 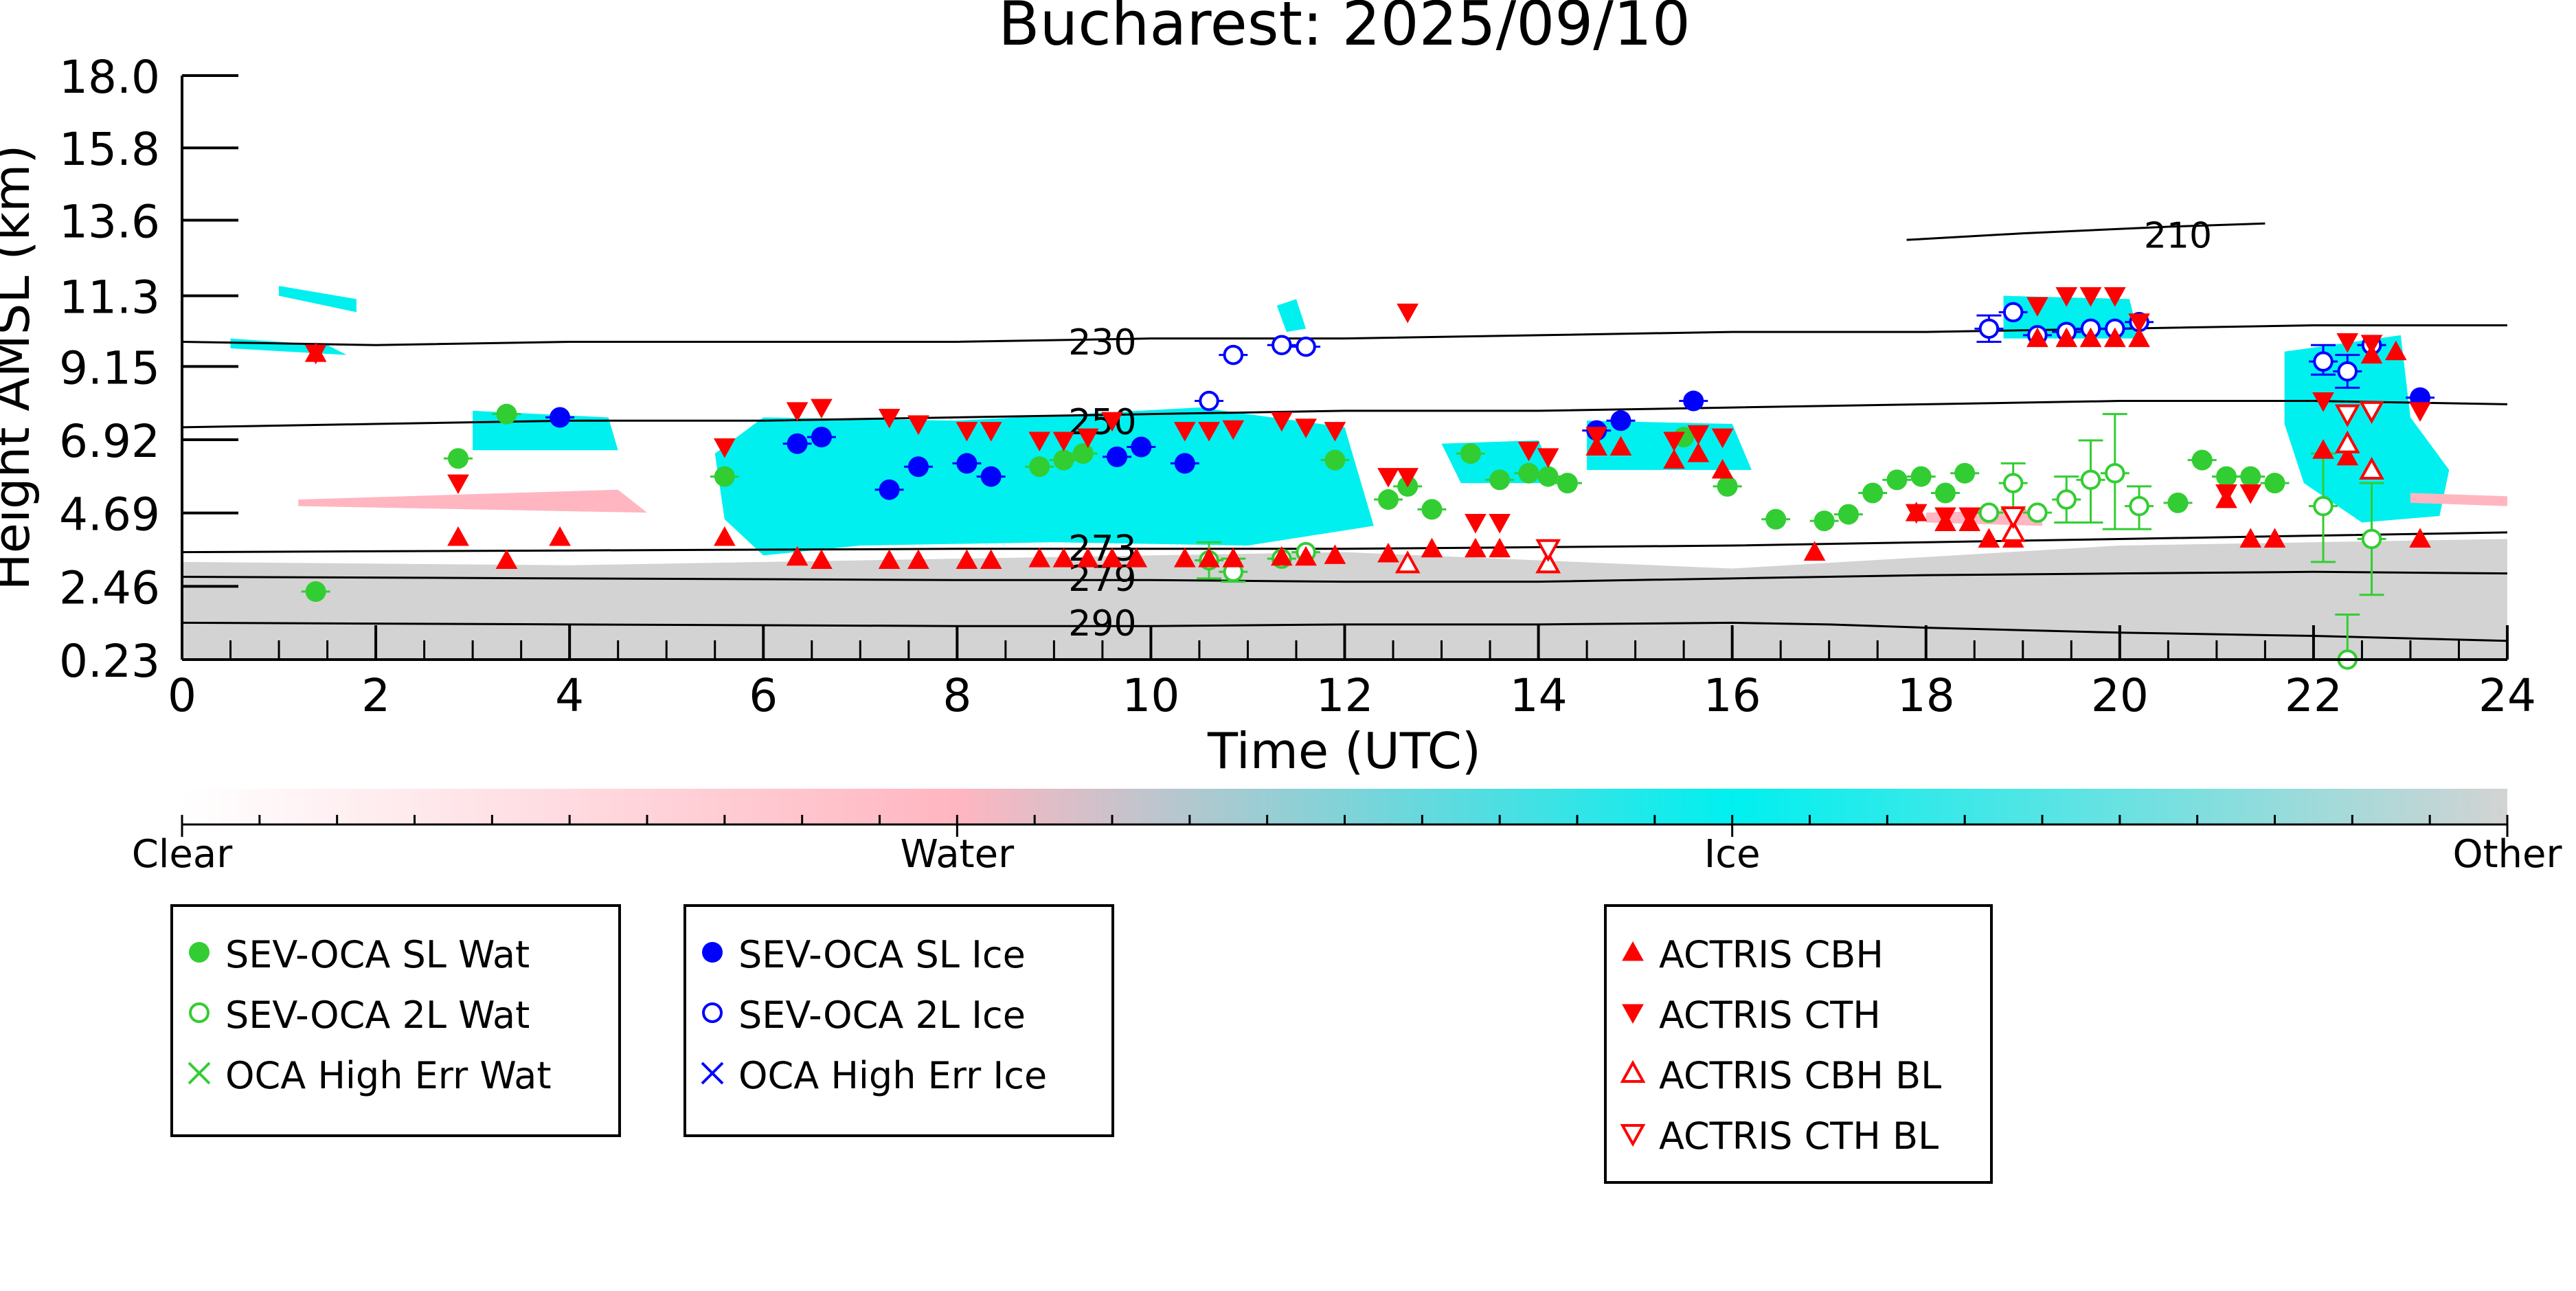 I want to click on y-tick-label: 15.8, so click(x=109, y=149).